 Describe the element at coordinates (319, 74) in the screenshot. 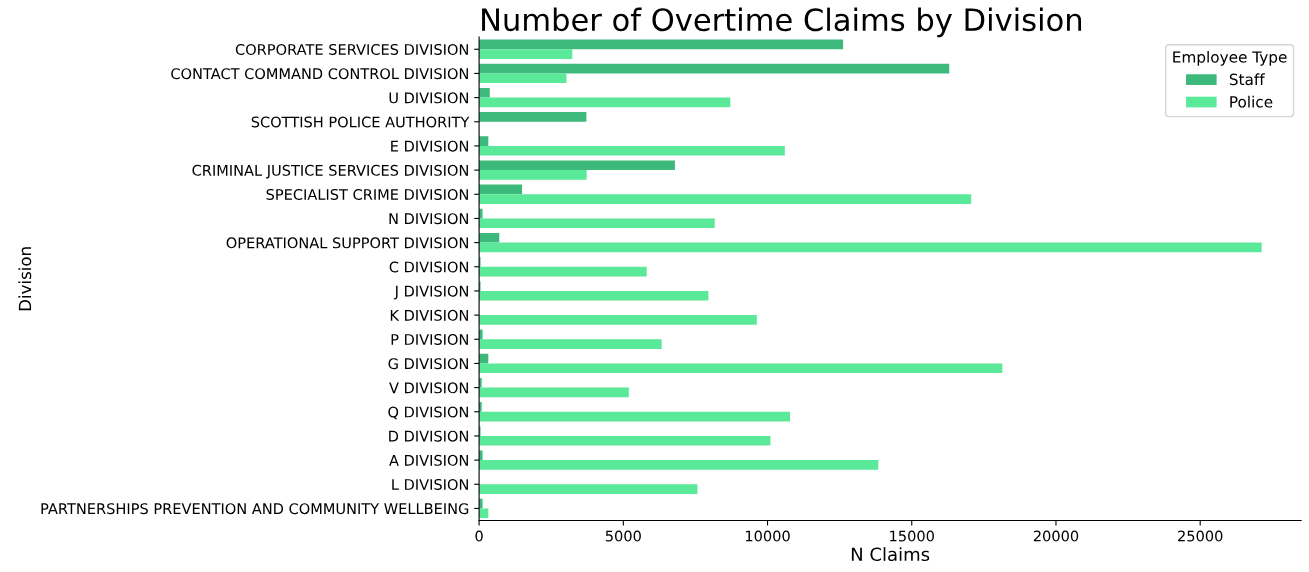

I see `y-tick-label: CONTACT COMMAND CONTROL DIVISION` at that location.